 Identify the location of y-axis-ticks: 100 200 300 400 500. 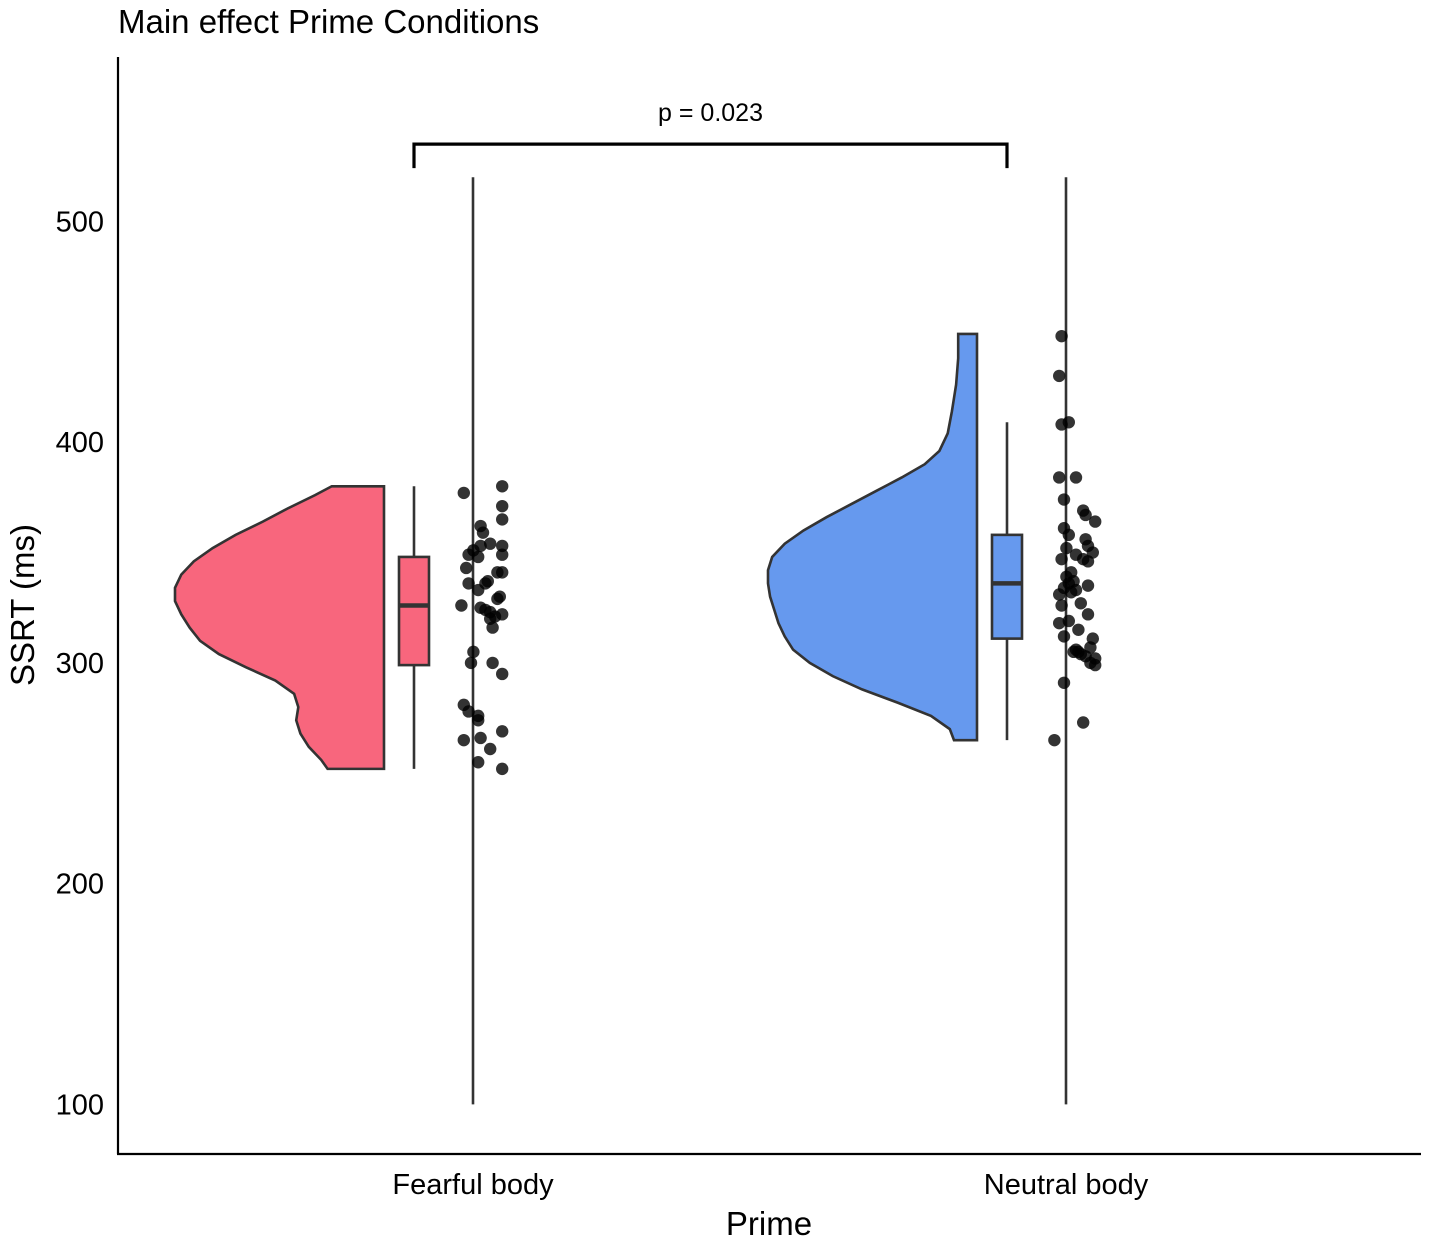
(80, 663).